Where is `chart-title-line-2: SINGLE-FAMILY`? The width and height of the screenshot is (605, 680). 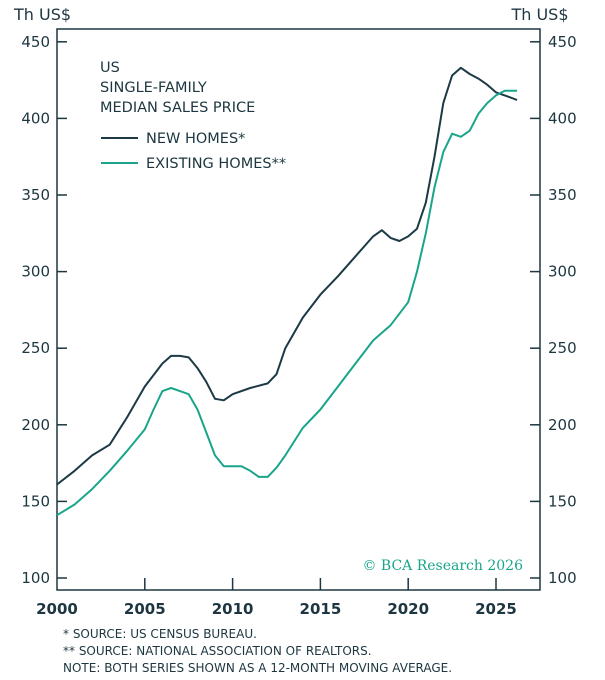 chart-title-line-2: SINGLE-FAMILY is located at coordinates (153, 88).